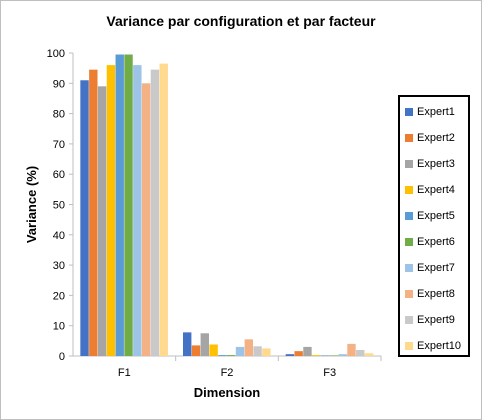 The width and height of the screenshot is (482, 420). What do you see at coordinates (298, 353) in the screenshot?
I see `bar-expert2-f3` at bounding box center [298, 353].